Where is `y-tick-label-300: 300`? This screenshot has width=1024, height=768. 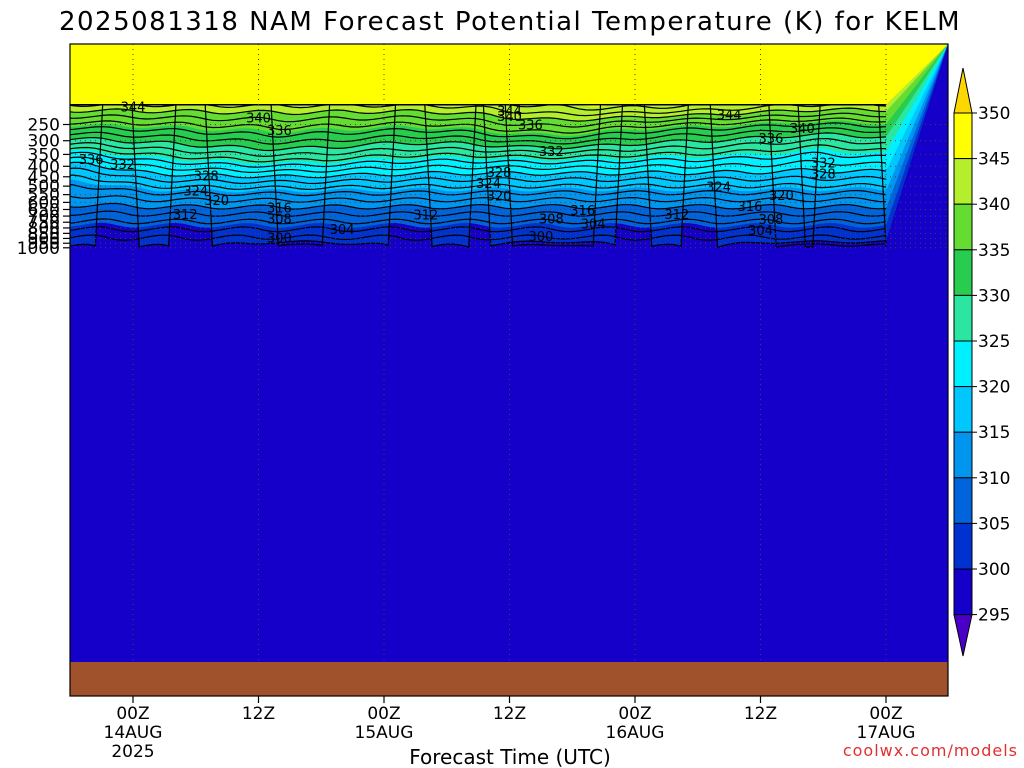 y-tick-label-300: 300 is located at coordinates (44, 142).